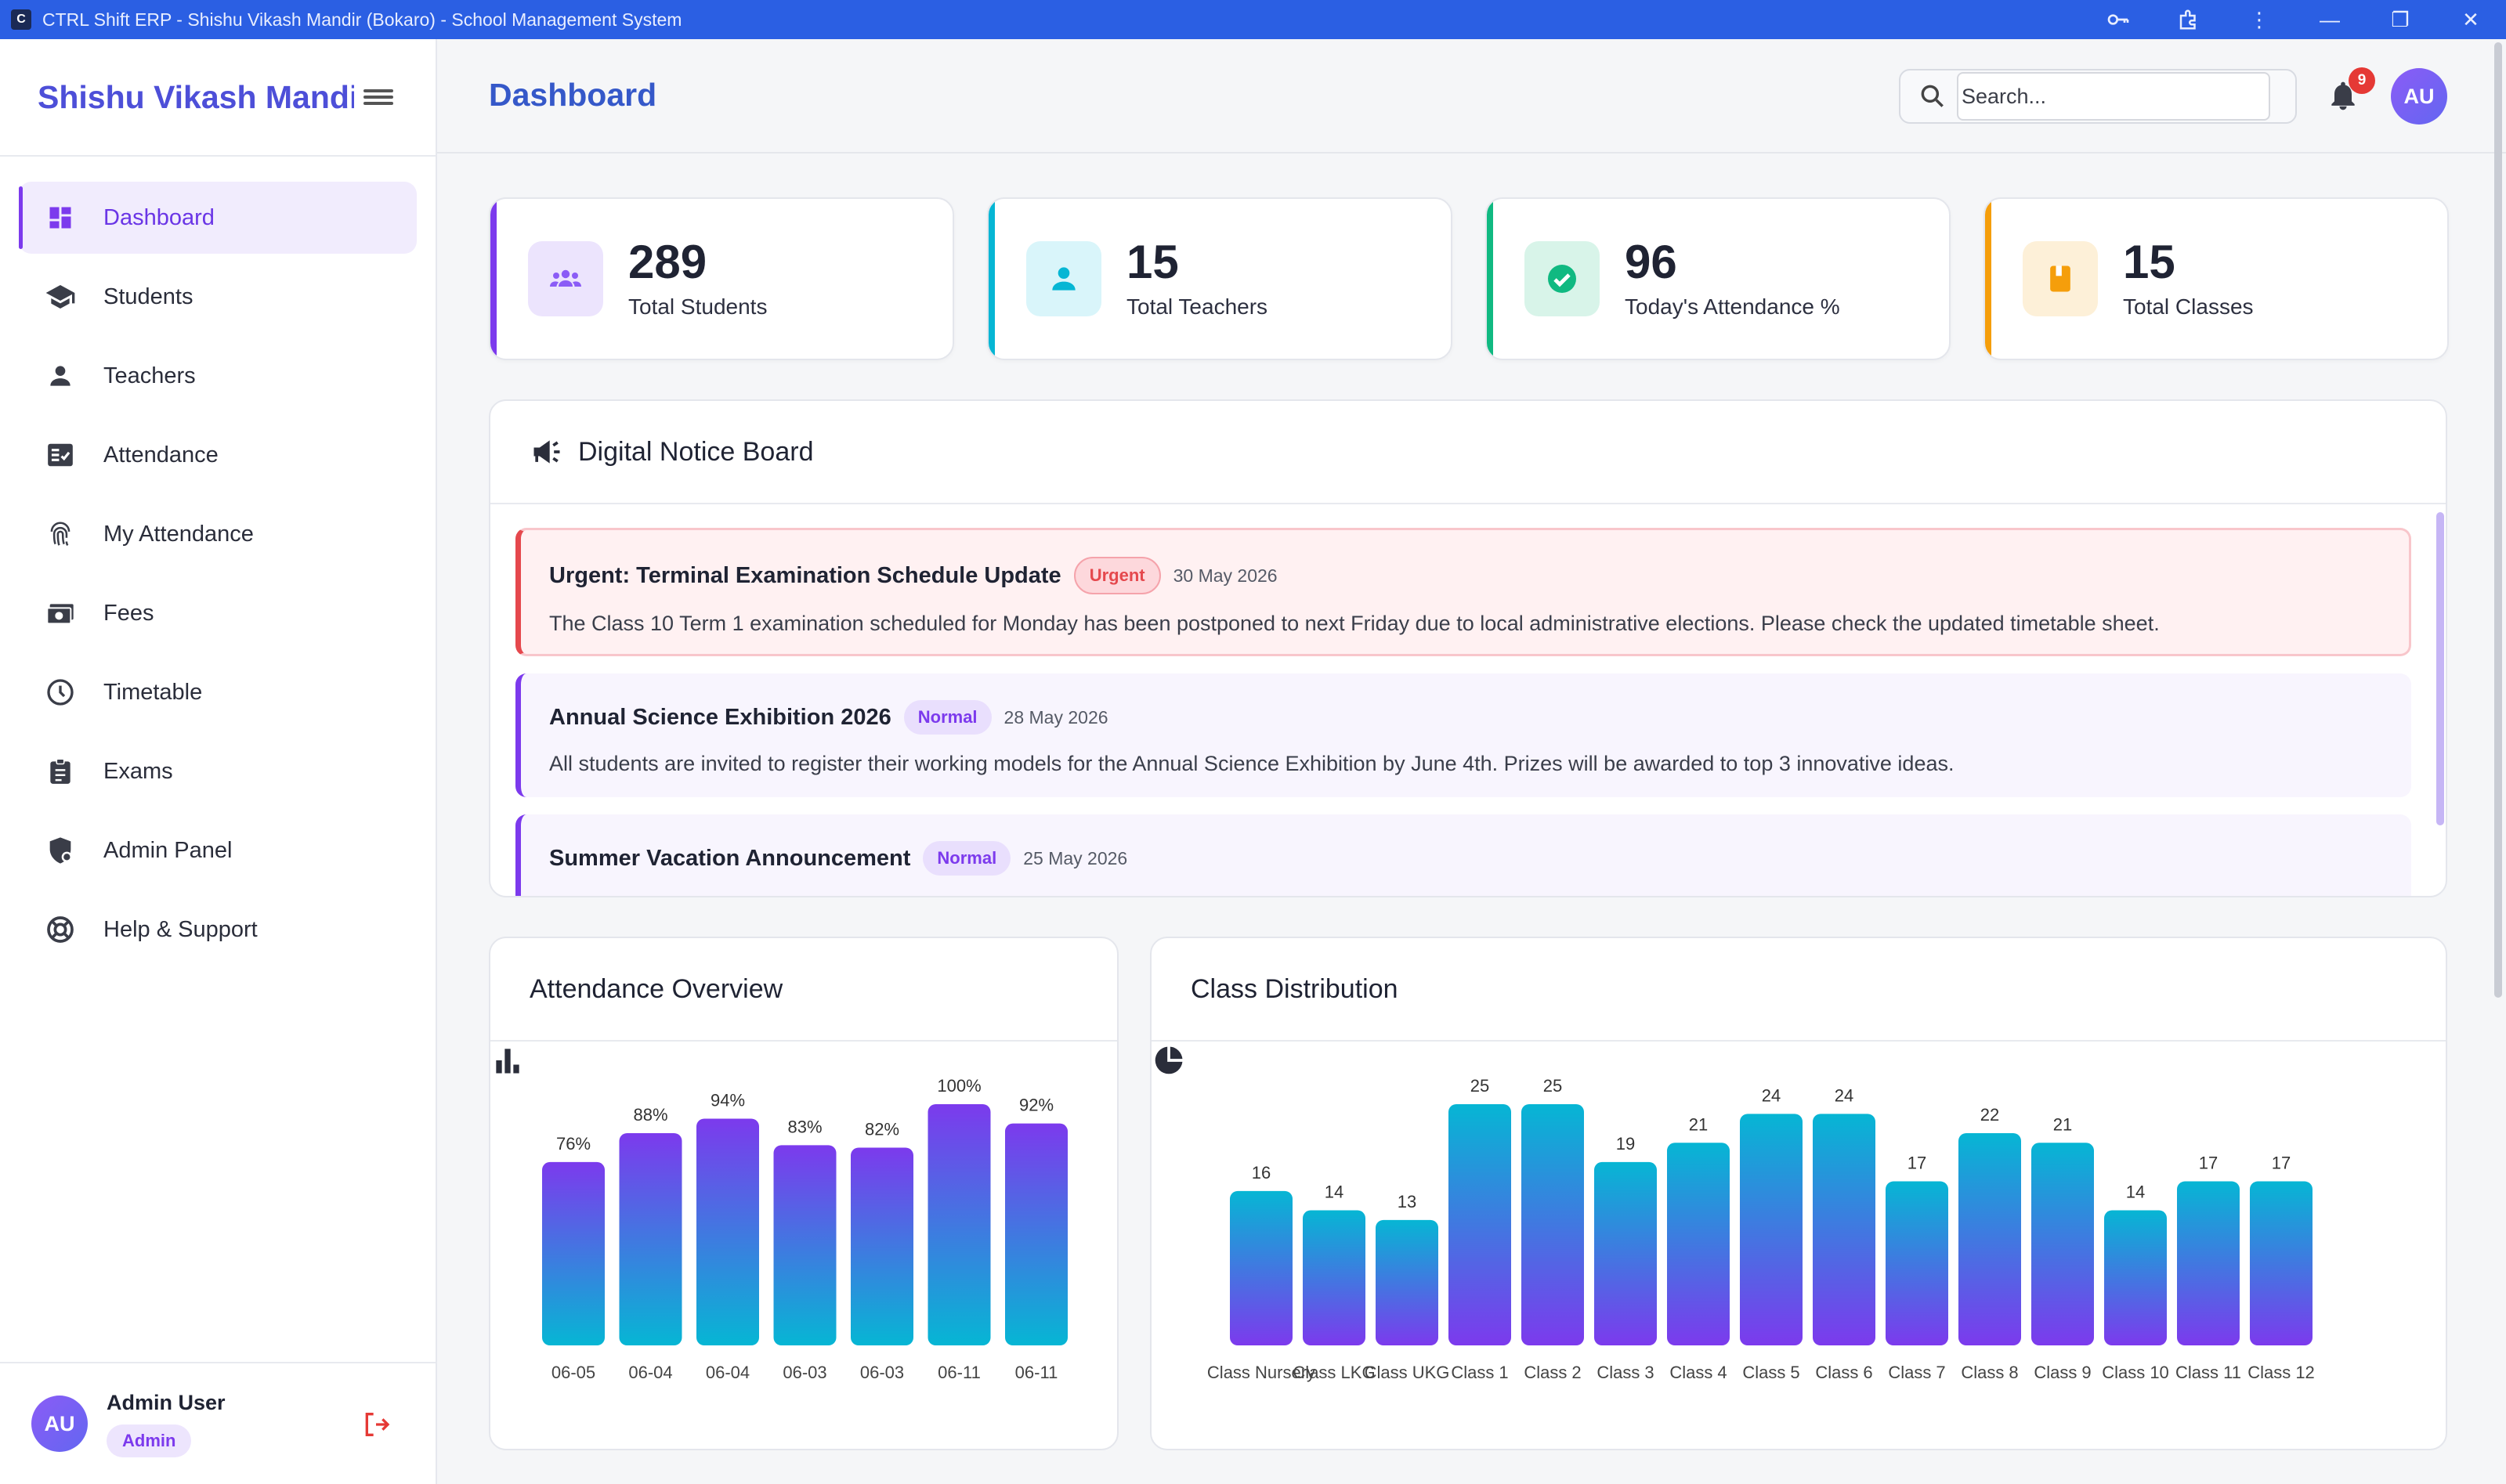 Image resolution: width=2506 pixels, height=1484 pixels. Describe the element at coordinates (730, 858) in the screenshot. I see `notice-title: Summer Vacation Announcement` at that location.